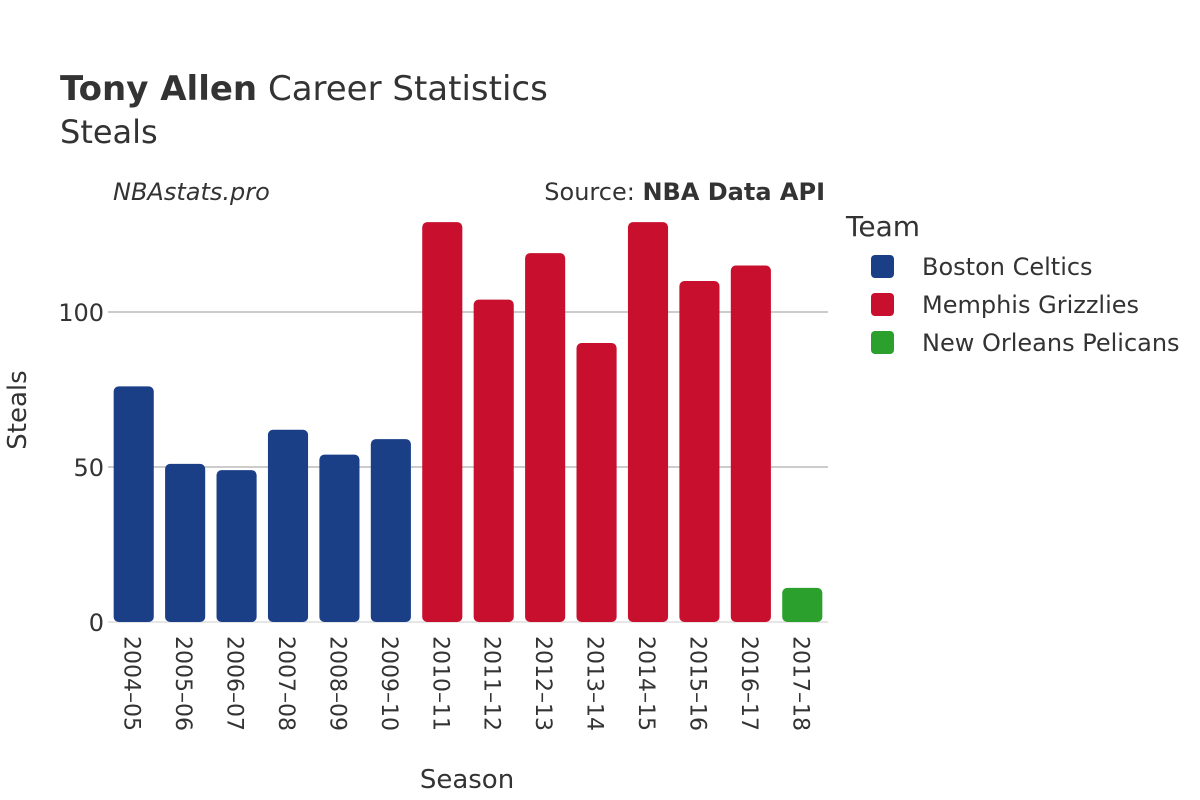 This screenshot has height=800, width=1200. I want to click on x-tick-label: 2007–08, so click(285, 683).